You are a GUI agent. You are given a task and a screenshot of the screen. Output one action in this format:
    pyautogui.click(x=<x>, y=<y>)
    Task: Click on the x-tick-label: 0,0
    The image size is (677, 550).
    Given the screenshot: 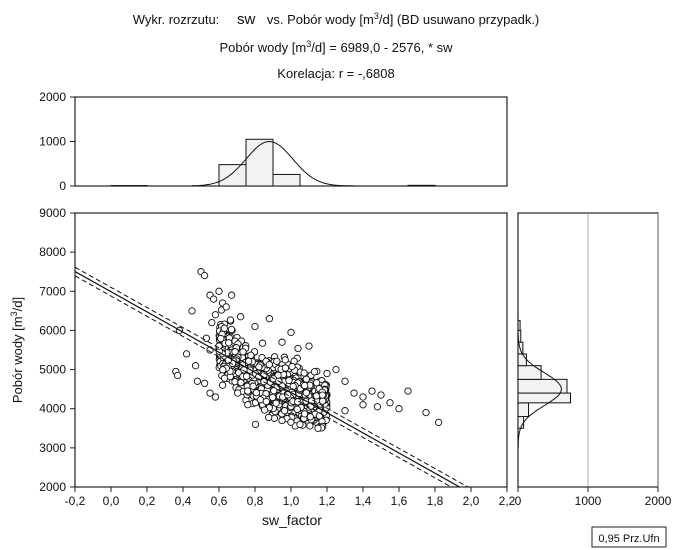 What is the action you would take?
    pyautogui.click(x=111, y=501)
    